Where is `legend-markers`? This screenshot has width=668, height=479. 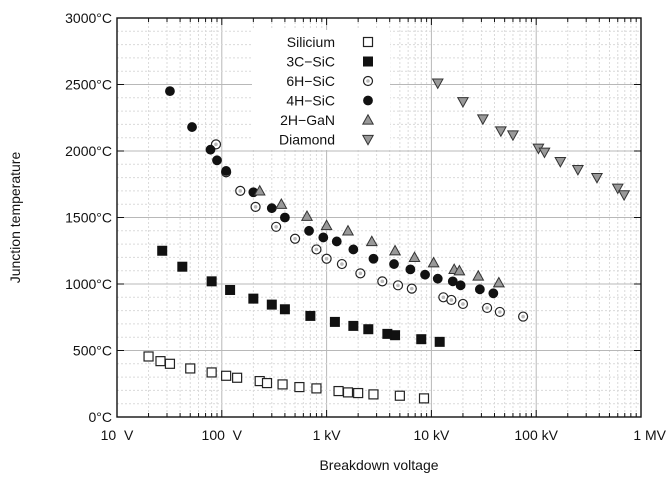 legend-markers is located at coordinates (368, 91).